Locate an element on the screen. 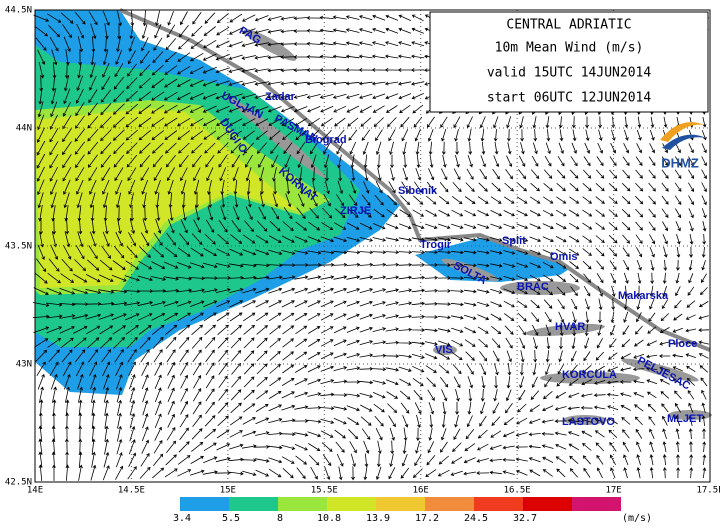 Image resolution: width=720 pixels, height=530 pixels. legend-level: 24.5 is located at coordinates (476, 518).